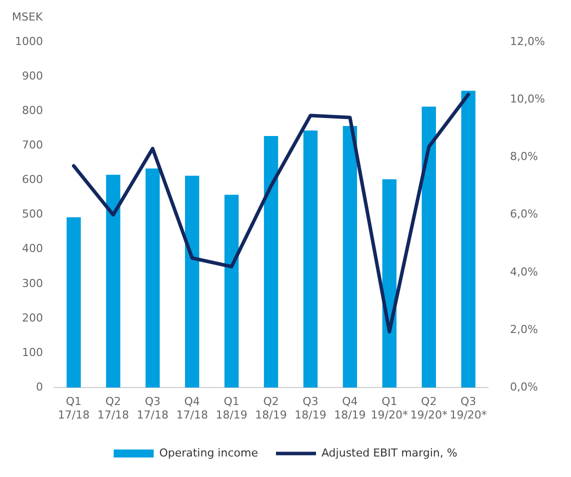 This screenshot has height=477, width=571. Describe the element at coordinates (524, 271) in the screenshot. I see `y2-tick-label: 4,0%` at that location.